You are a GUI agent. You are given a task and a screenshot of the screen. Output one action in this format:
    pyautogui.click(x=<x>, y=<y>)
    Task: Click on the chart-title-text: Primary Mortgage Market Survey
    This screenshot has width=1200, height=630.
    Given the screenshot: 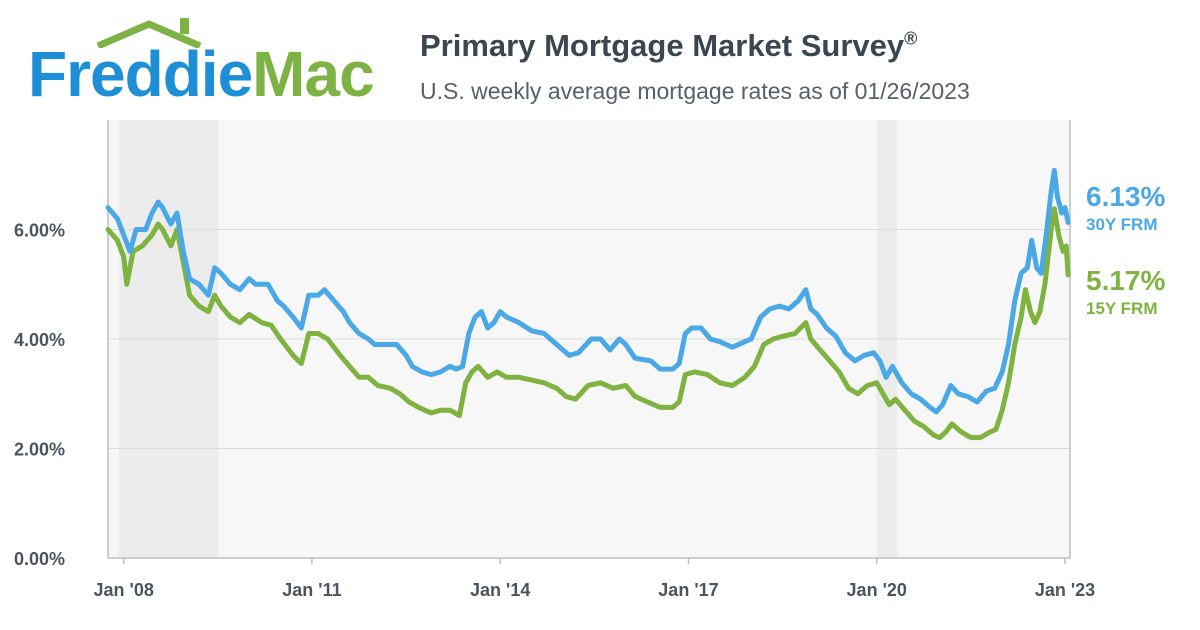 What is the action you would take?
    pyautogui.click(x=662, y=45)
    